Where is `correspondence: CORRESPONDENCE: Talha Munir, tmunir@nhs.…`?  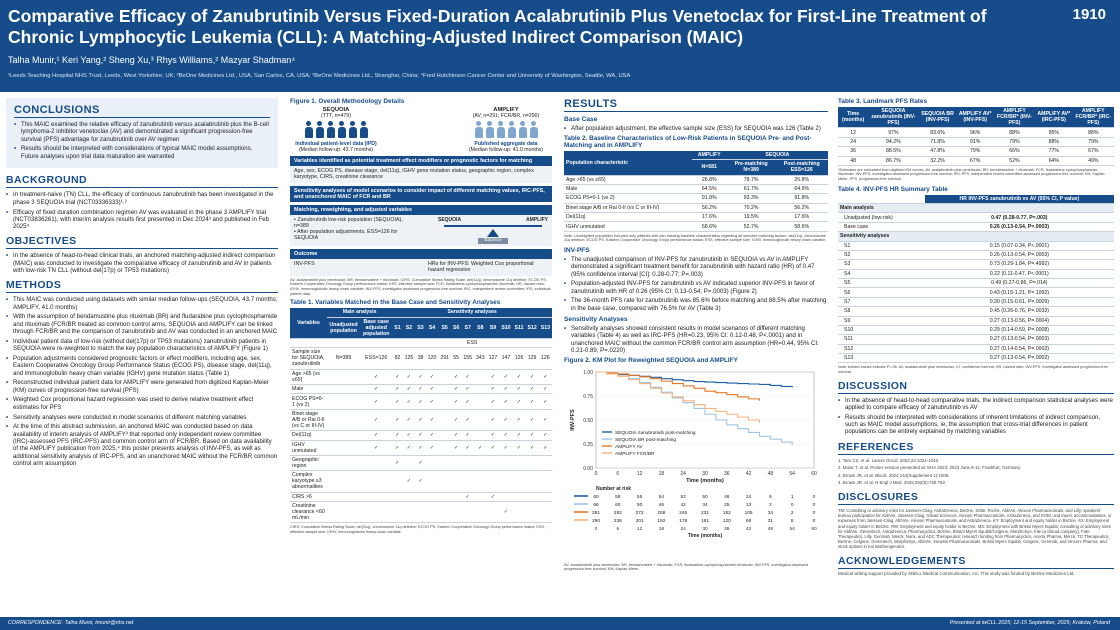 correspondence: CORRESPONDENCE: Talha Munir, tmunir@nhs.… is located at coordinates (71, 623).